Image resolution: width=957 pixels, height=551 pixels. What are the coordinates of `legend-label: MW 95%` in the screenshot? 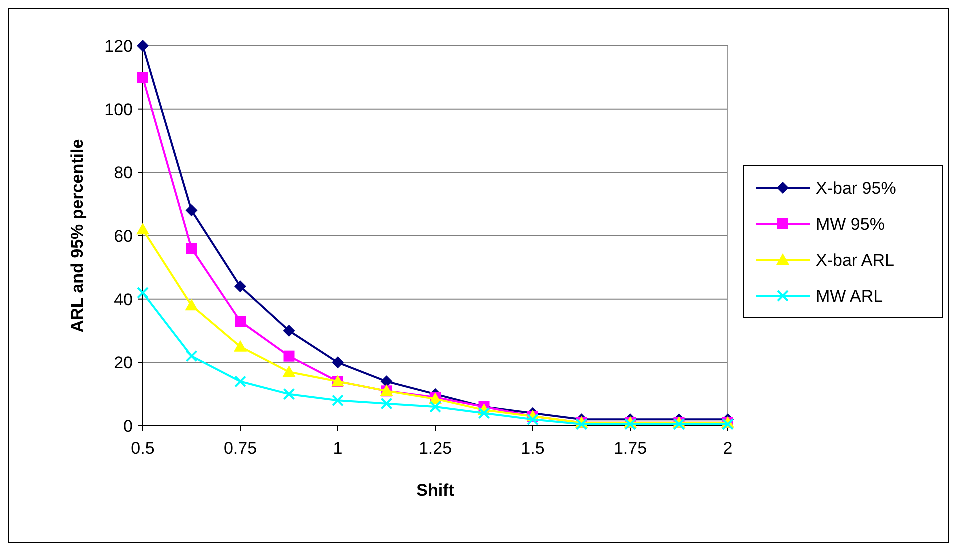 It's located at (850, 224).